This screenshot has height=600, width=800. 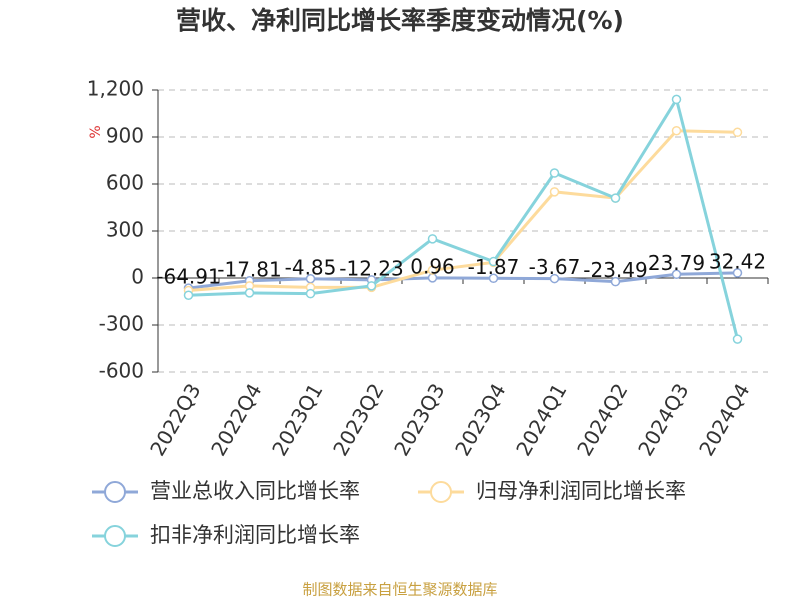 What do you see at coordinates (311, 267) in the screenshot?
I see `data-label: -4.85` at bounding box center [311, 267].